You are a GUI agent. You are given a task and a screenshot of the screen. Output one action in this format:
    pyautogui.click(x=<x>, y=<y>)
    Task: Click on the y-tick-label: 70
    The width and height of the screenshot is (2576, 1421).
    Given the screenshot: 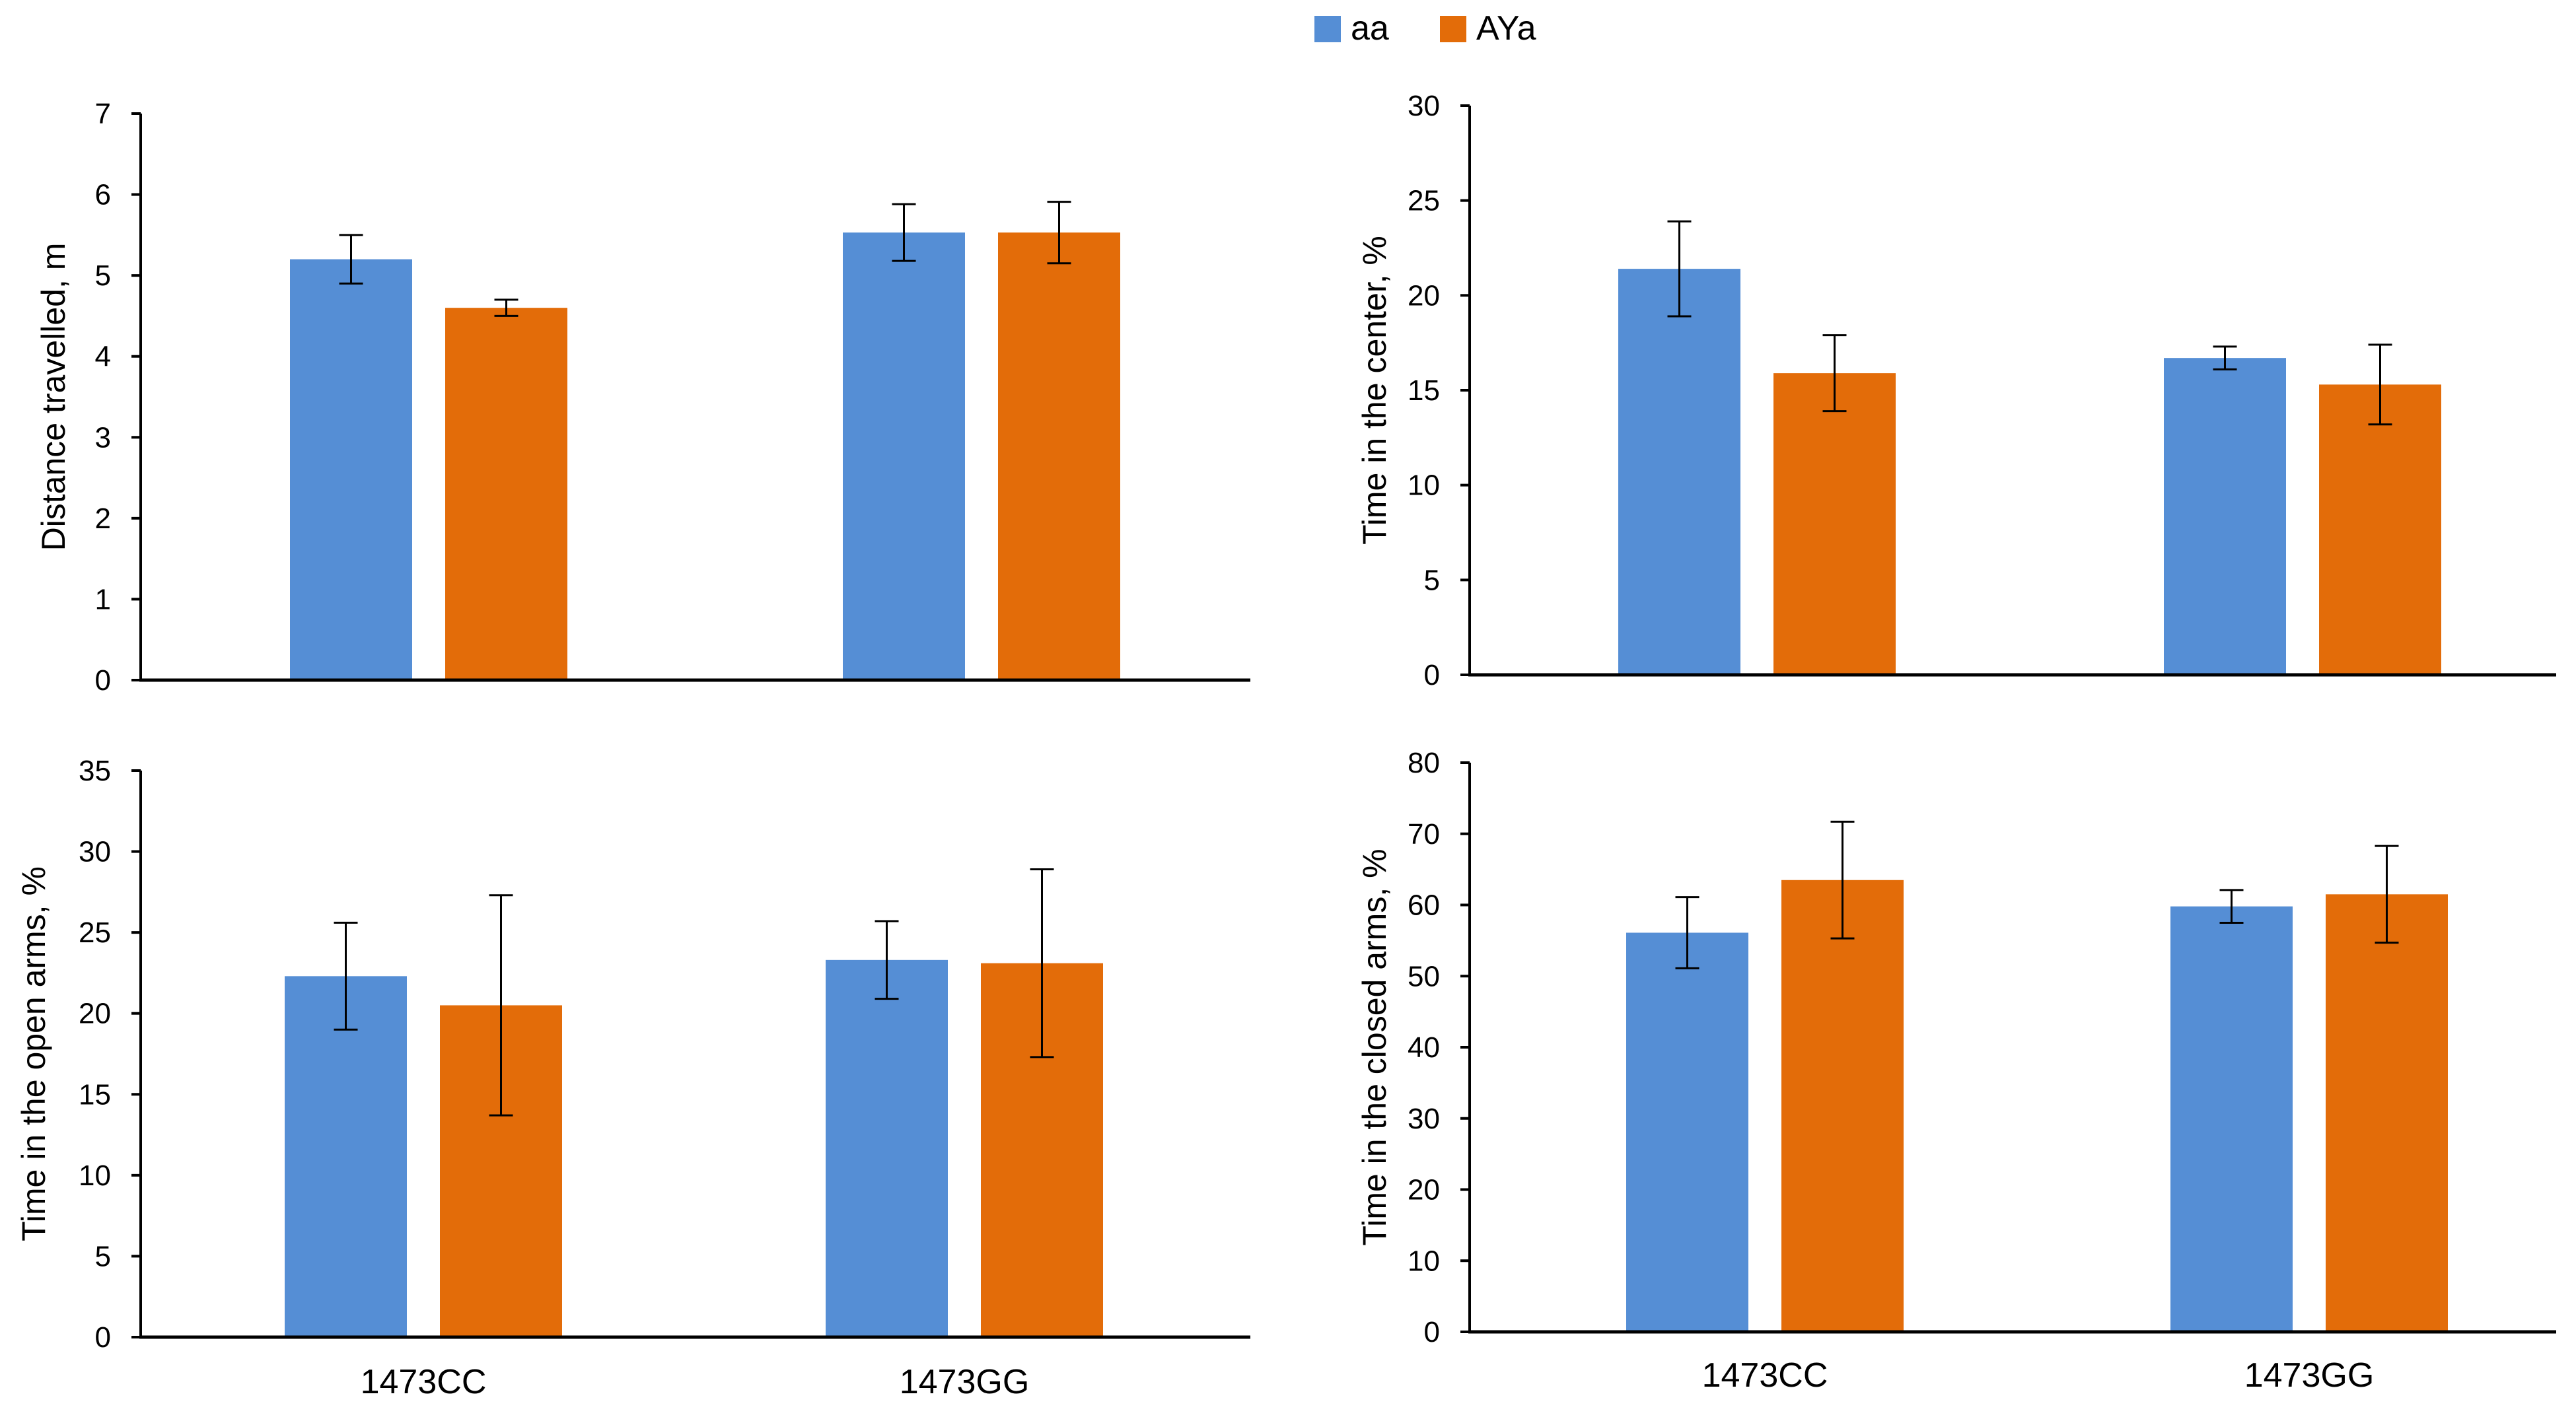 What is the action you would take?
    pyautogui.click(x=1424, y=834)
    